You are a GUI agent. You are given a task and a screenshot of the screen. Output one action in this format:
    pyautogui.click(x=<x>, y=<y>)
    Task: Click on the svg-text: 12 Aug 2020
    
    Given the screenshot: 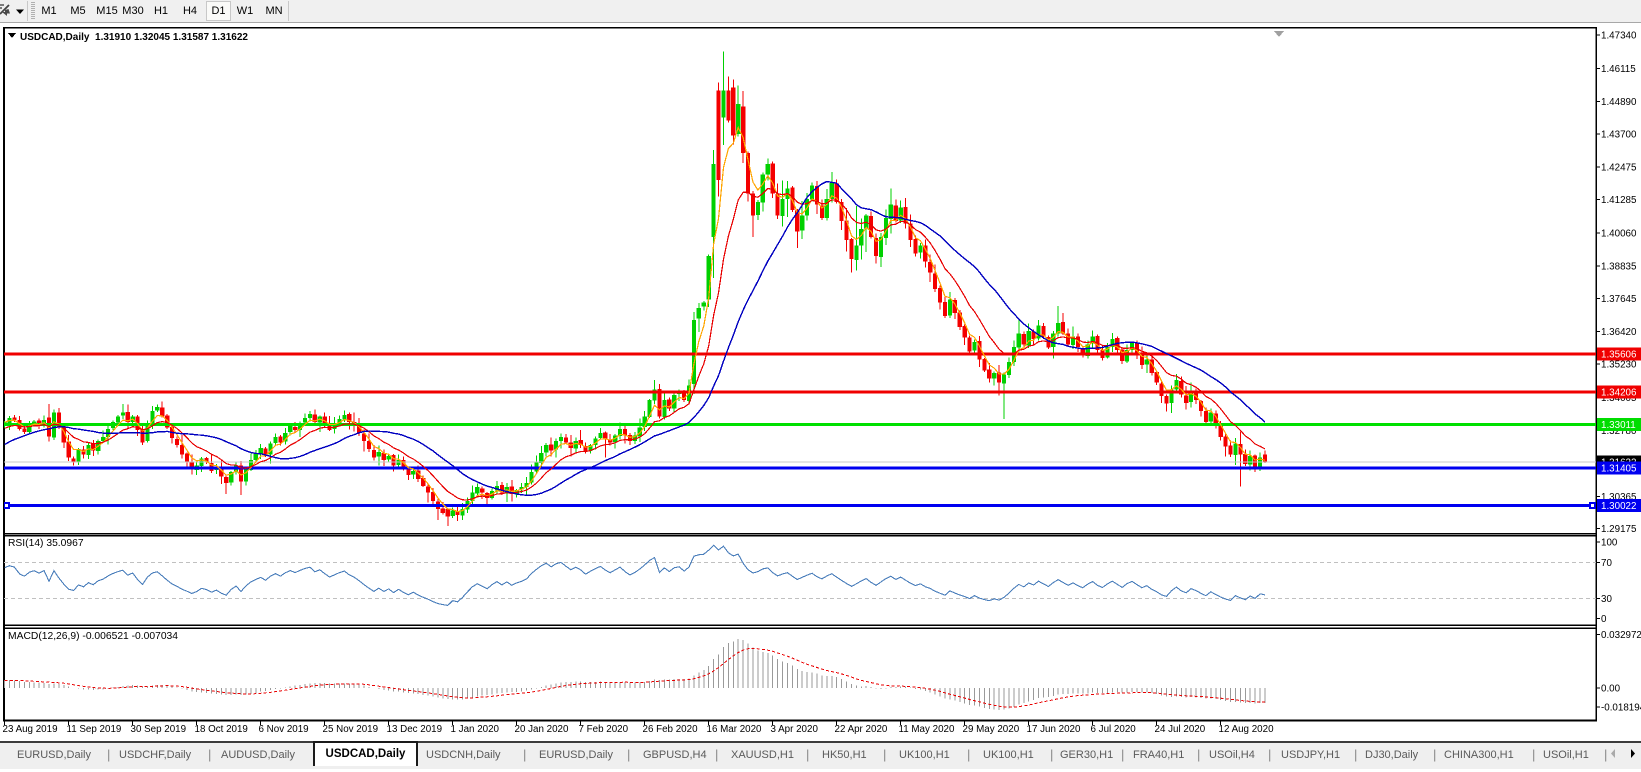 What is the action you would take?
    pyautogui.click(x=1247, y=729)
    